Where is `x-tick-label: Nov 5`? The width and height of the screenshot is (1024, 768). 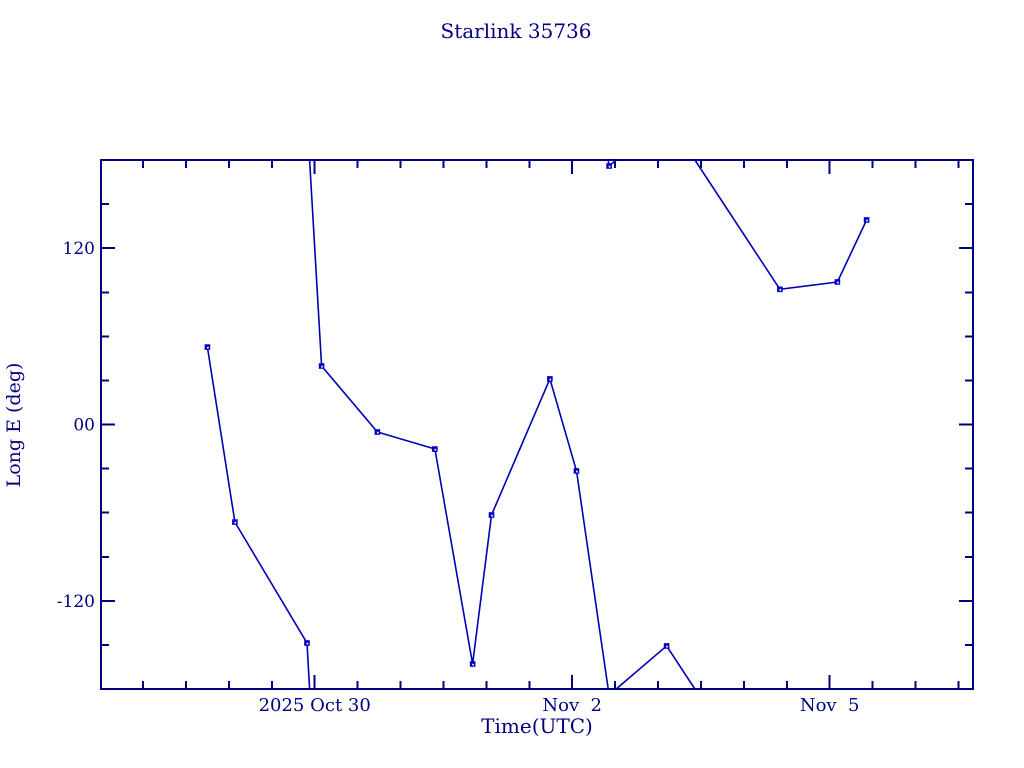
x-tick-label: Nov 5 is located at coordinates (830, 705).